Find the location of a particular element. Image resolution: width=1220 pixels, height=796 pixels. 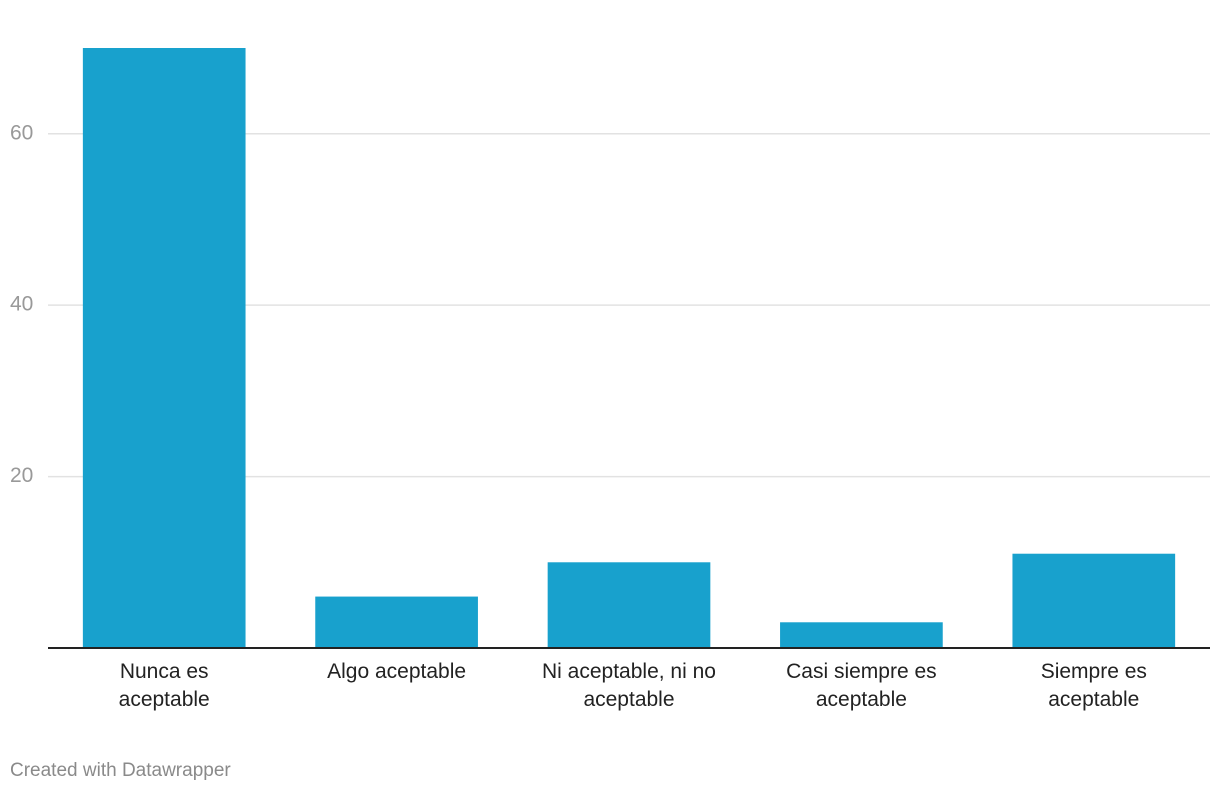

x-tick-label: Algo aceptable is located at coordinates (397, 671).